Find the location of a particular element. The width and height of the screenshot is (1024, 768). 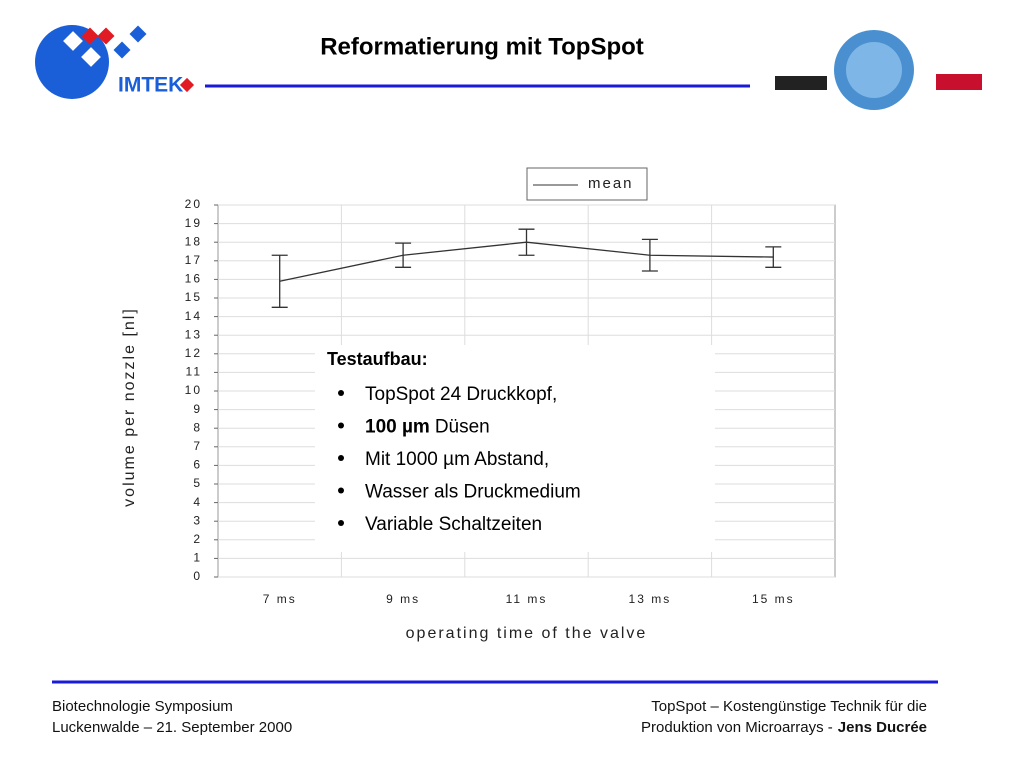

footer-run: TopSpot – Kostengünstige Technik für die is located at coordinates (789, 706).